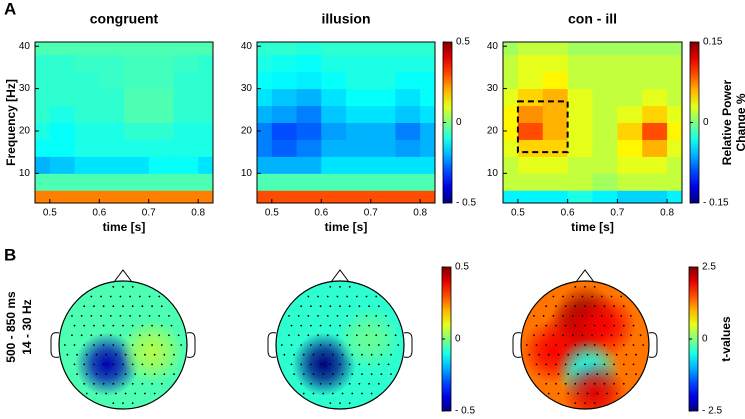 The image size is (745, 419). Describe the element at coordinates (25, 173) in the screenshot. I see `y-tick-label: 10` at that location.